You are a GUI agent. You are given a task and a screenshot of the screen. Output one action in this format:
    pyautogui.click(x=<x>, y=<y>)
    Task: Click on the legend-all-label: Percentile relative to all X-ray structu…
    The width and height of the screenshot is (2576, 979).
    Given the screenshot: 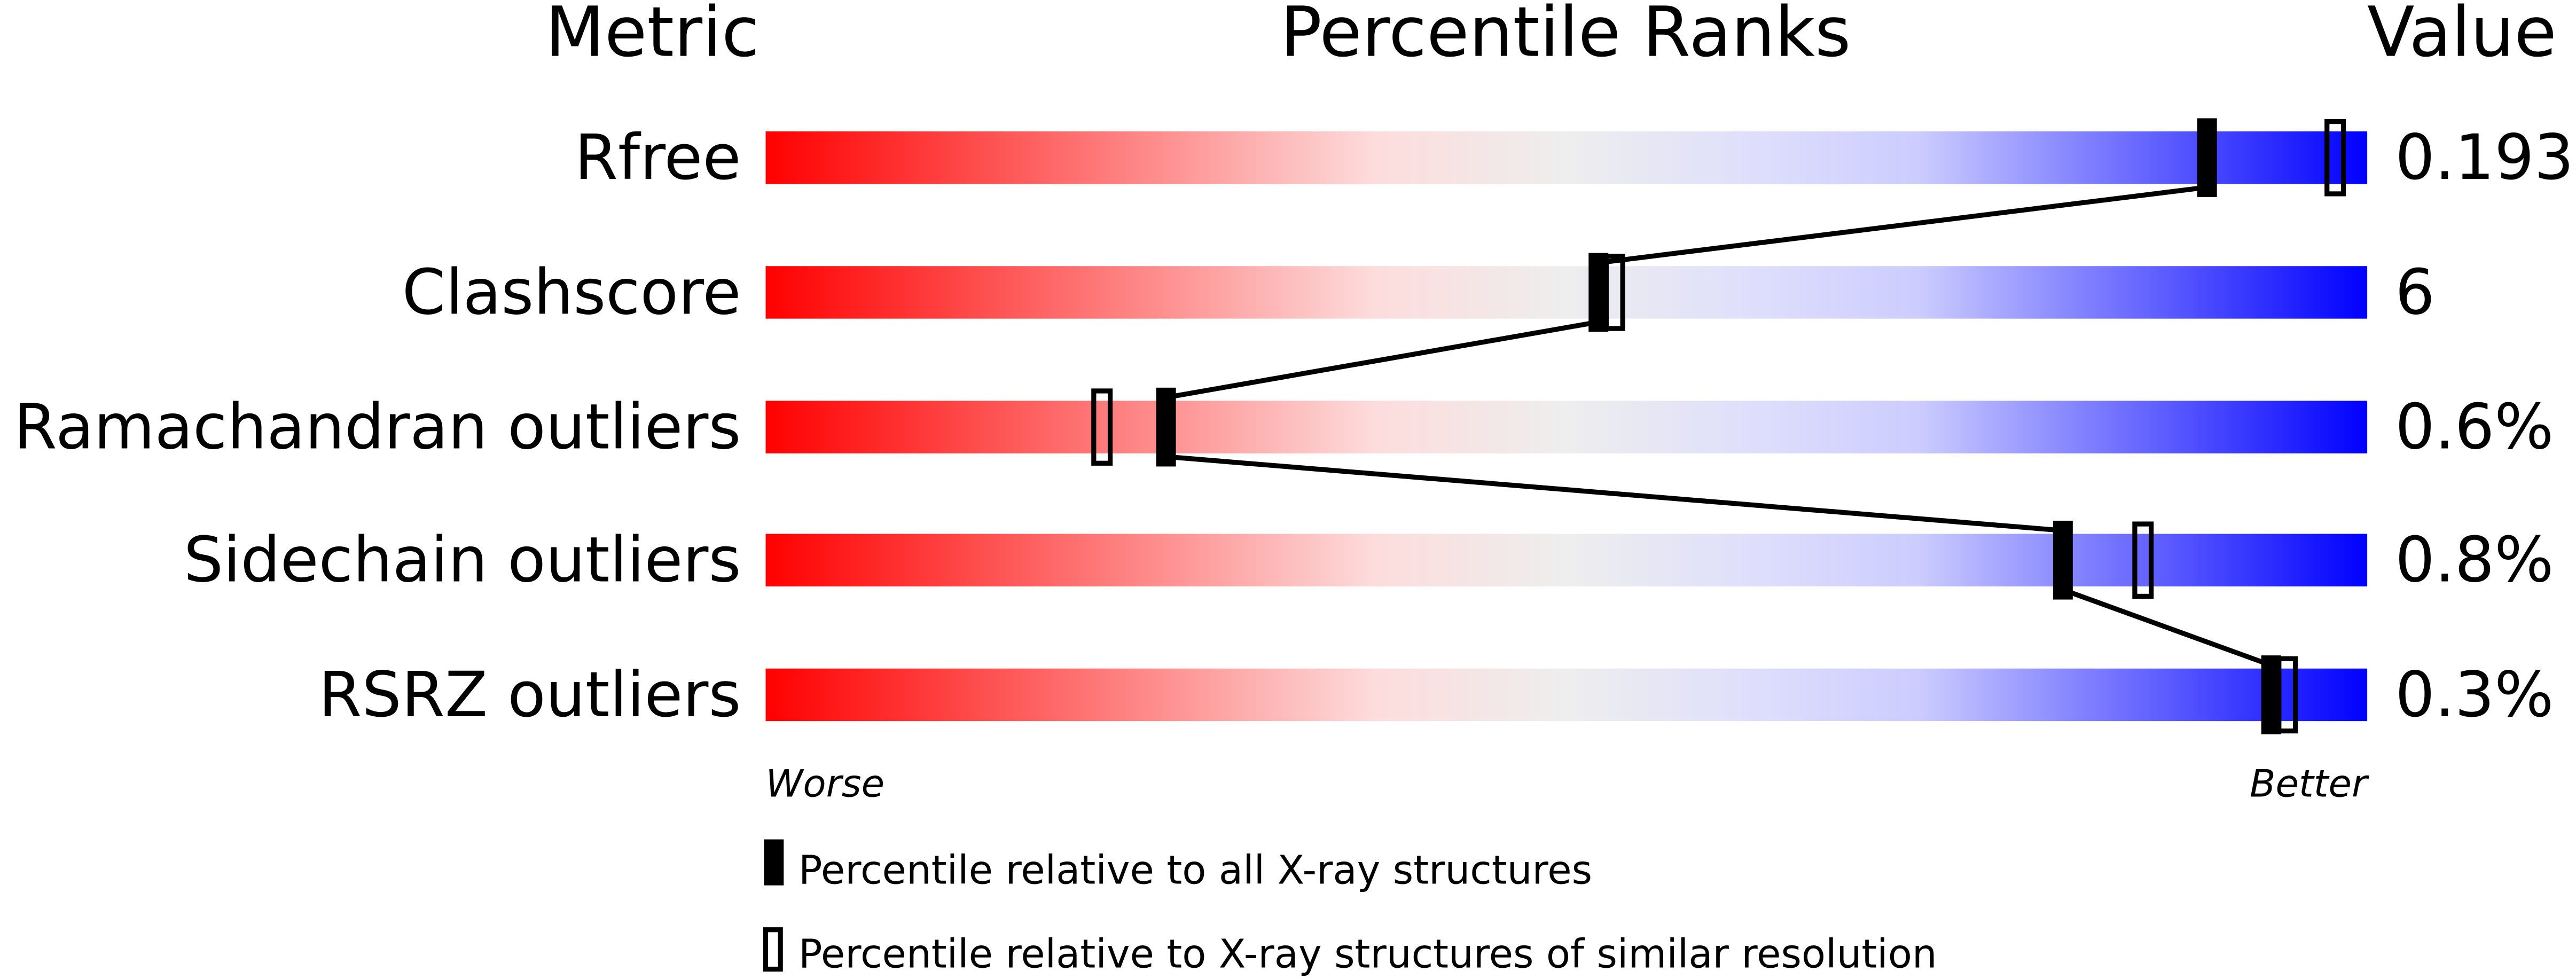 What is the action you would take?
    pyautogui.click(x=1195, y=871)
    